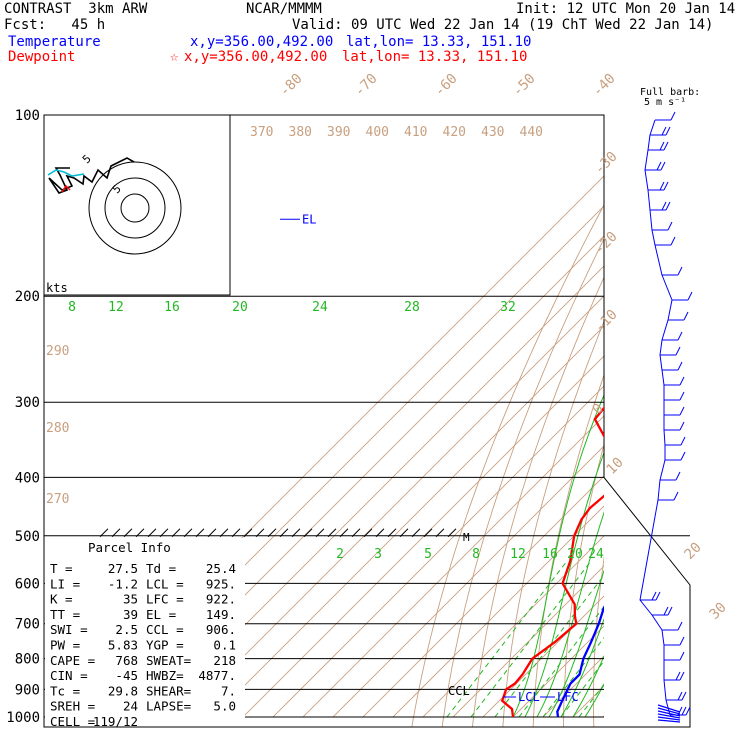 The height and width of the screenshot is (740, 740). What do you see at coordinates (435, 57) in the screenshot?
I see `dewpoint-latlon: lat,lon= 13.33, 151.10` at bounding box center [435, 57].